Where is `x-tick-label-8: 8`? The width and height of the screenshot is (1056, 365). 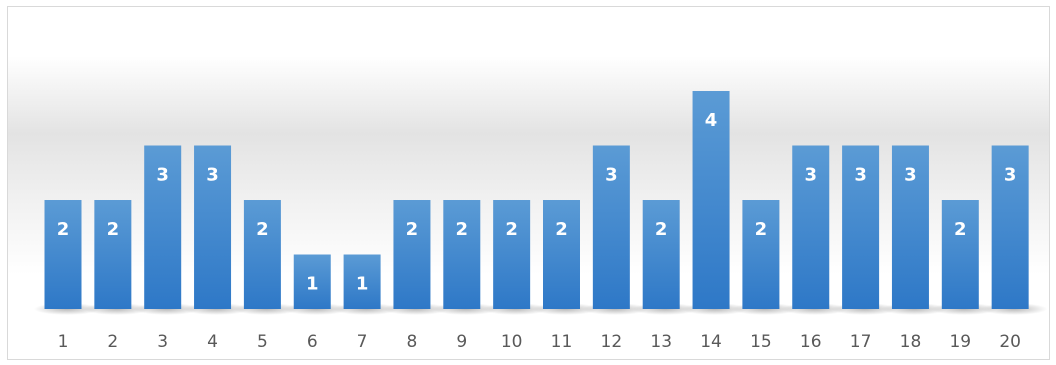
x-tick-label-8: 8 is located at coordinates (412, 342).